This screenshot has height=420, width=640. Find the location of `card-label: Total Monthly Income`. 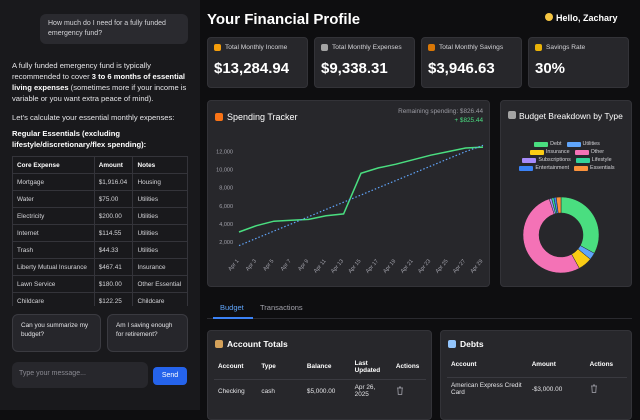

card-label: Total Monthly Income is located at coordinates (256, 47).